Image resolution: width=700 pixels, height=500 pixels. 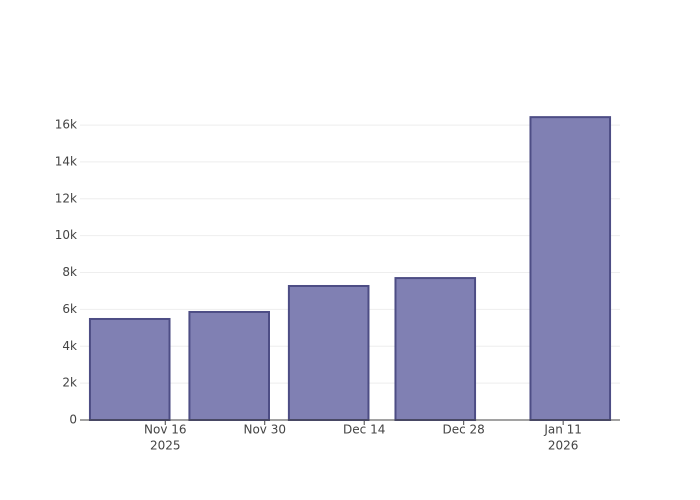 I want to click on y-tick-label: 8k, so click(x=69, y=272).